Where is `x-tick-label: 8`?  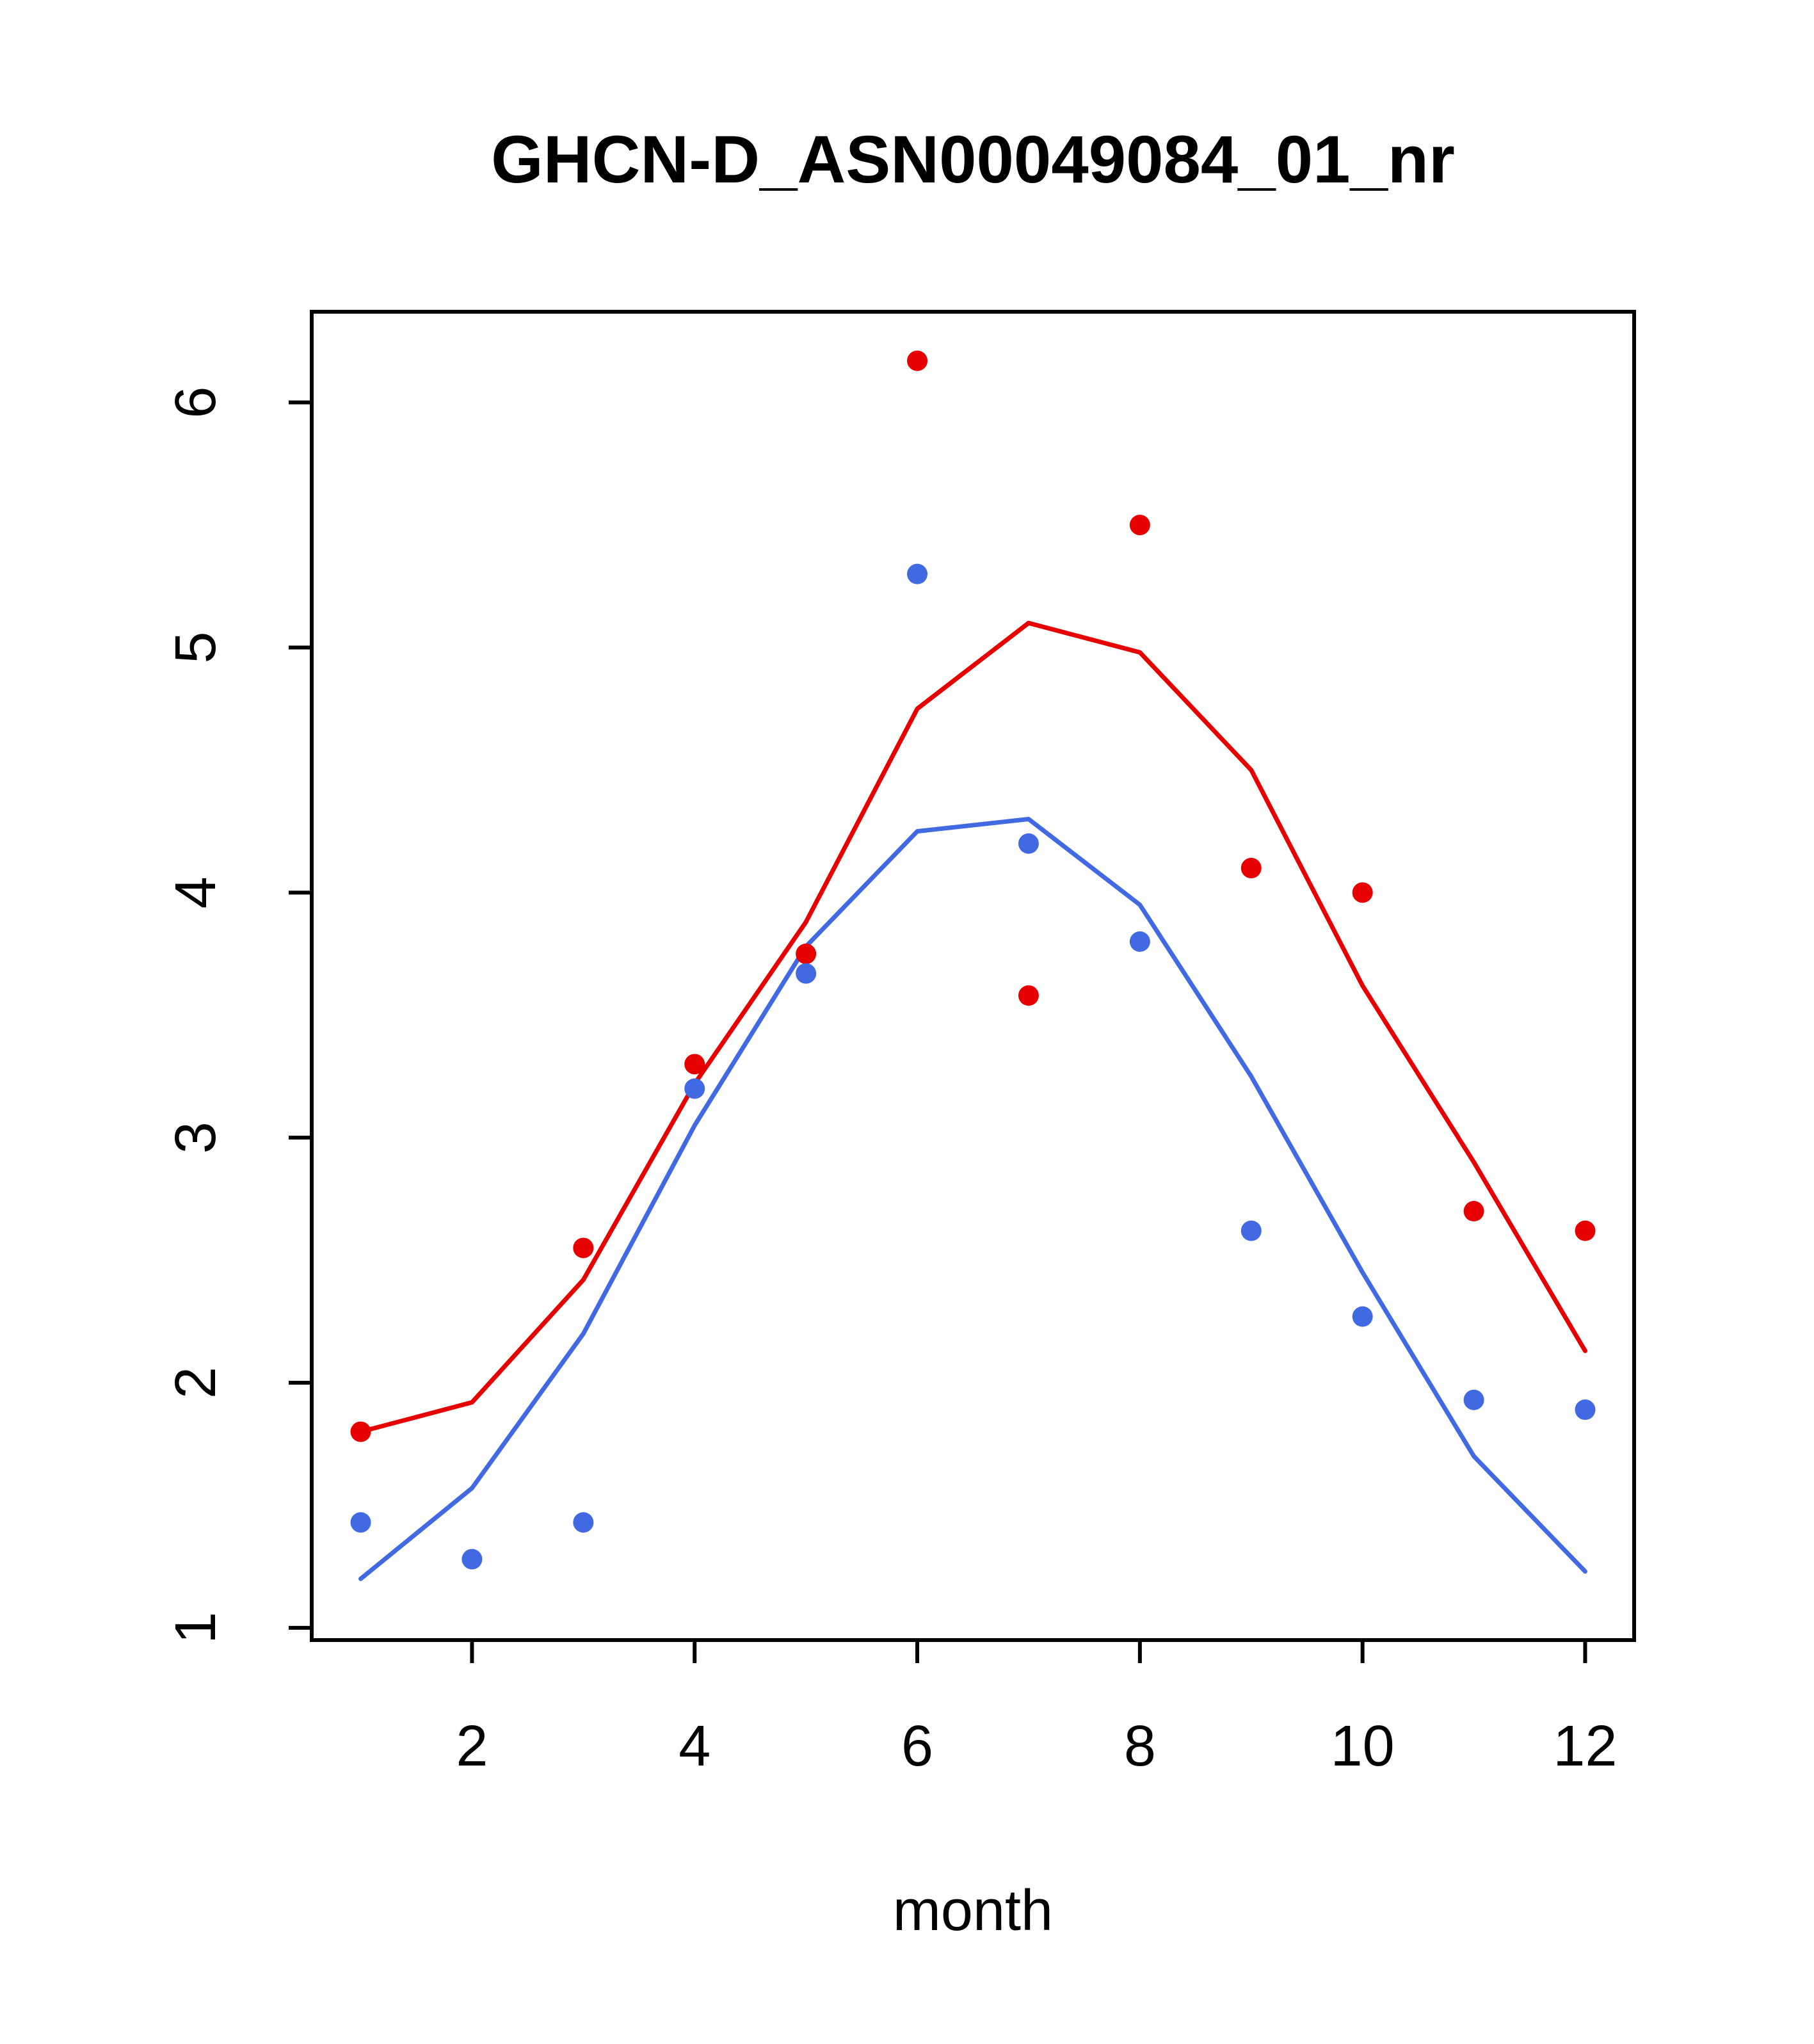
x-tick-label: 8 is located at coordinates (1140, 1746).